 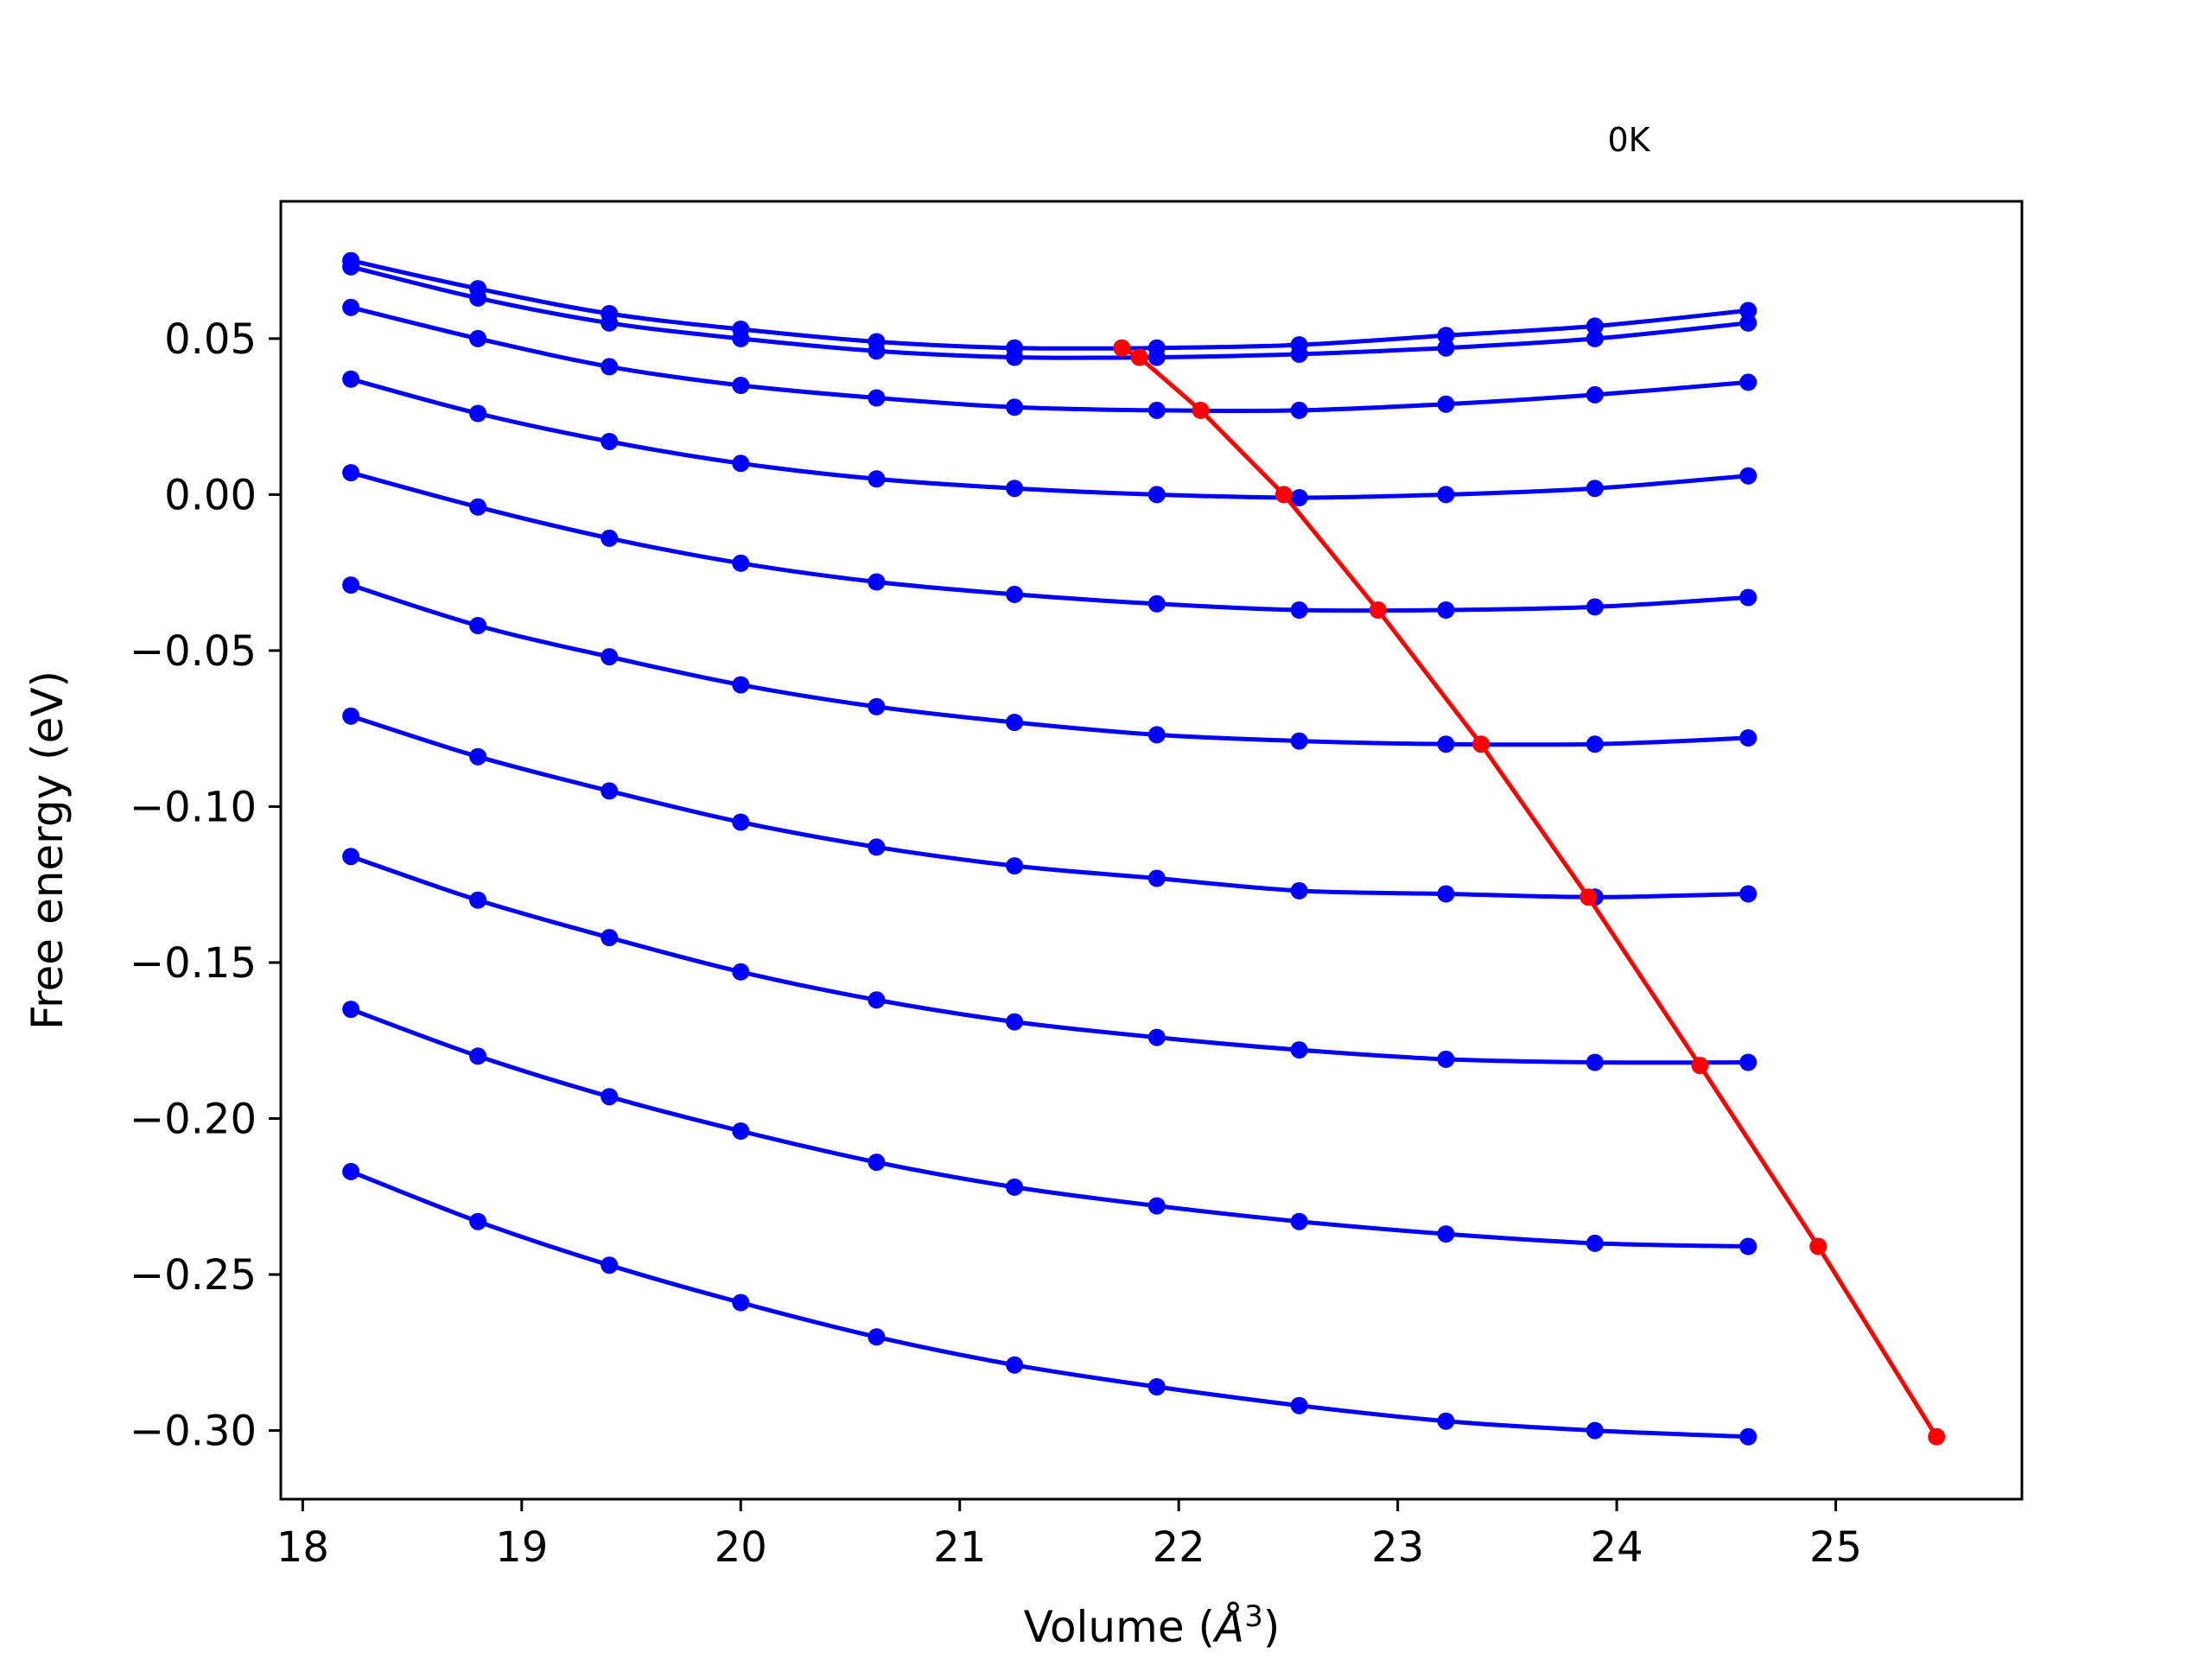 I want to click on x-tick-label: 24, so click(x=1617, y=1547).